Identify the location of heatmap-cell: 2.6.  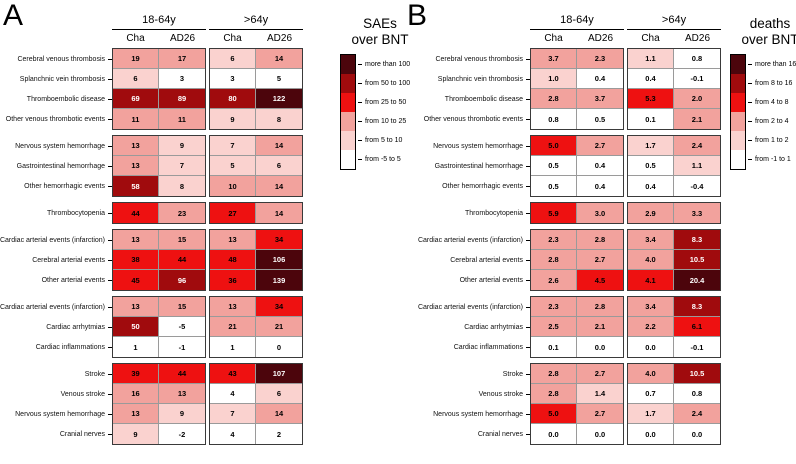
(554, 280).